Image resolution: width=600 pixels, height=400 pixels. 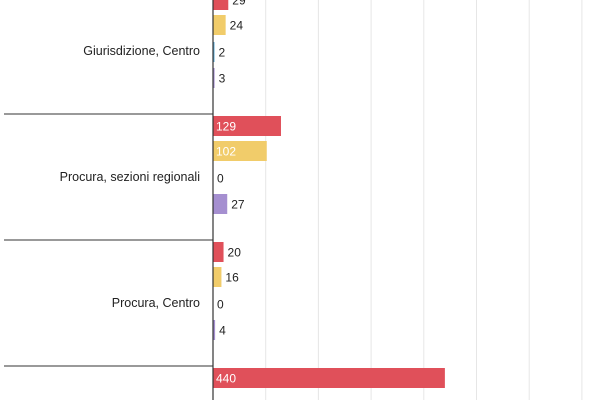 What do you see at coordinates (222, 53) in the screenshot?
I see `value-label: 2` at bounding box center [222, 53].